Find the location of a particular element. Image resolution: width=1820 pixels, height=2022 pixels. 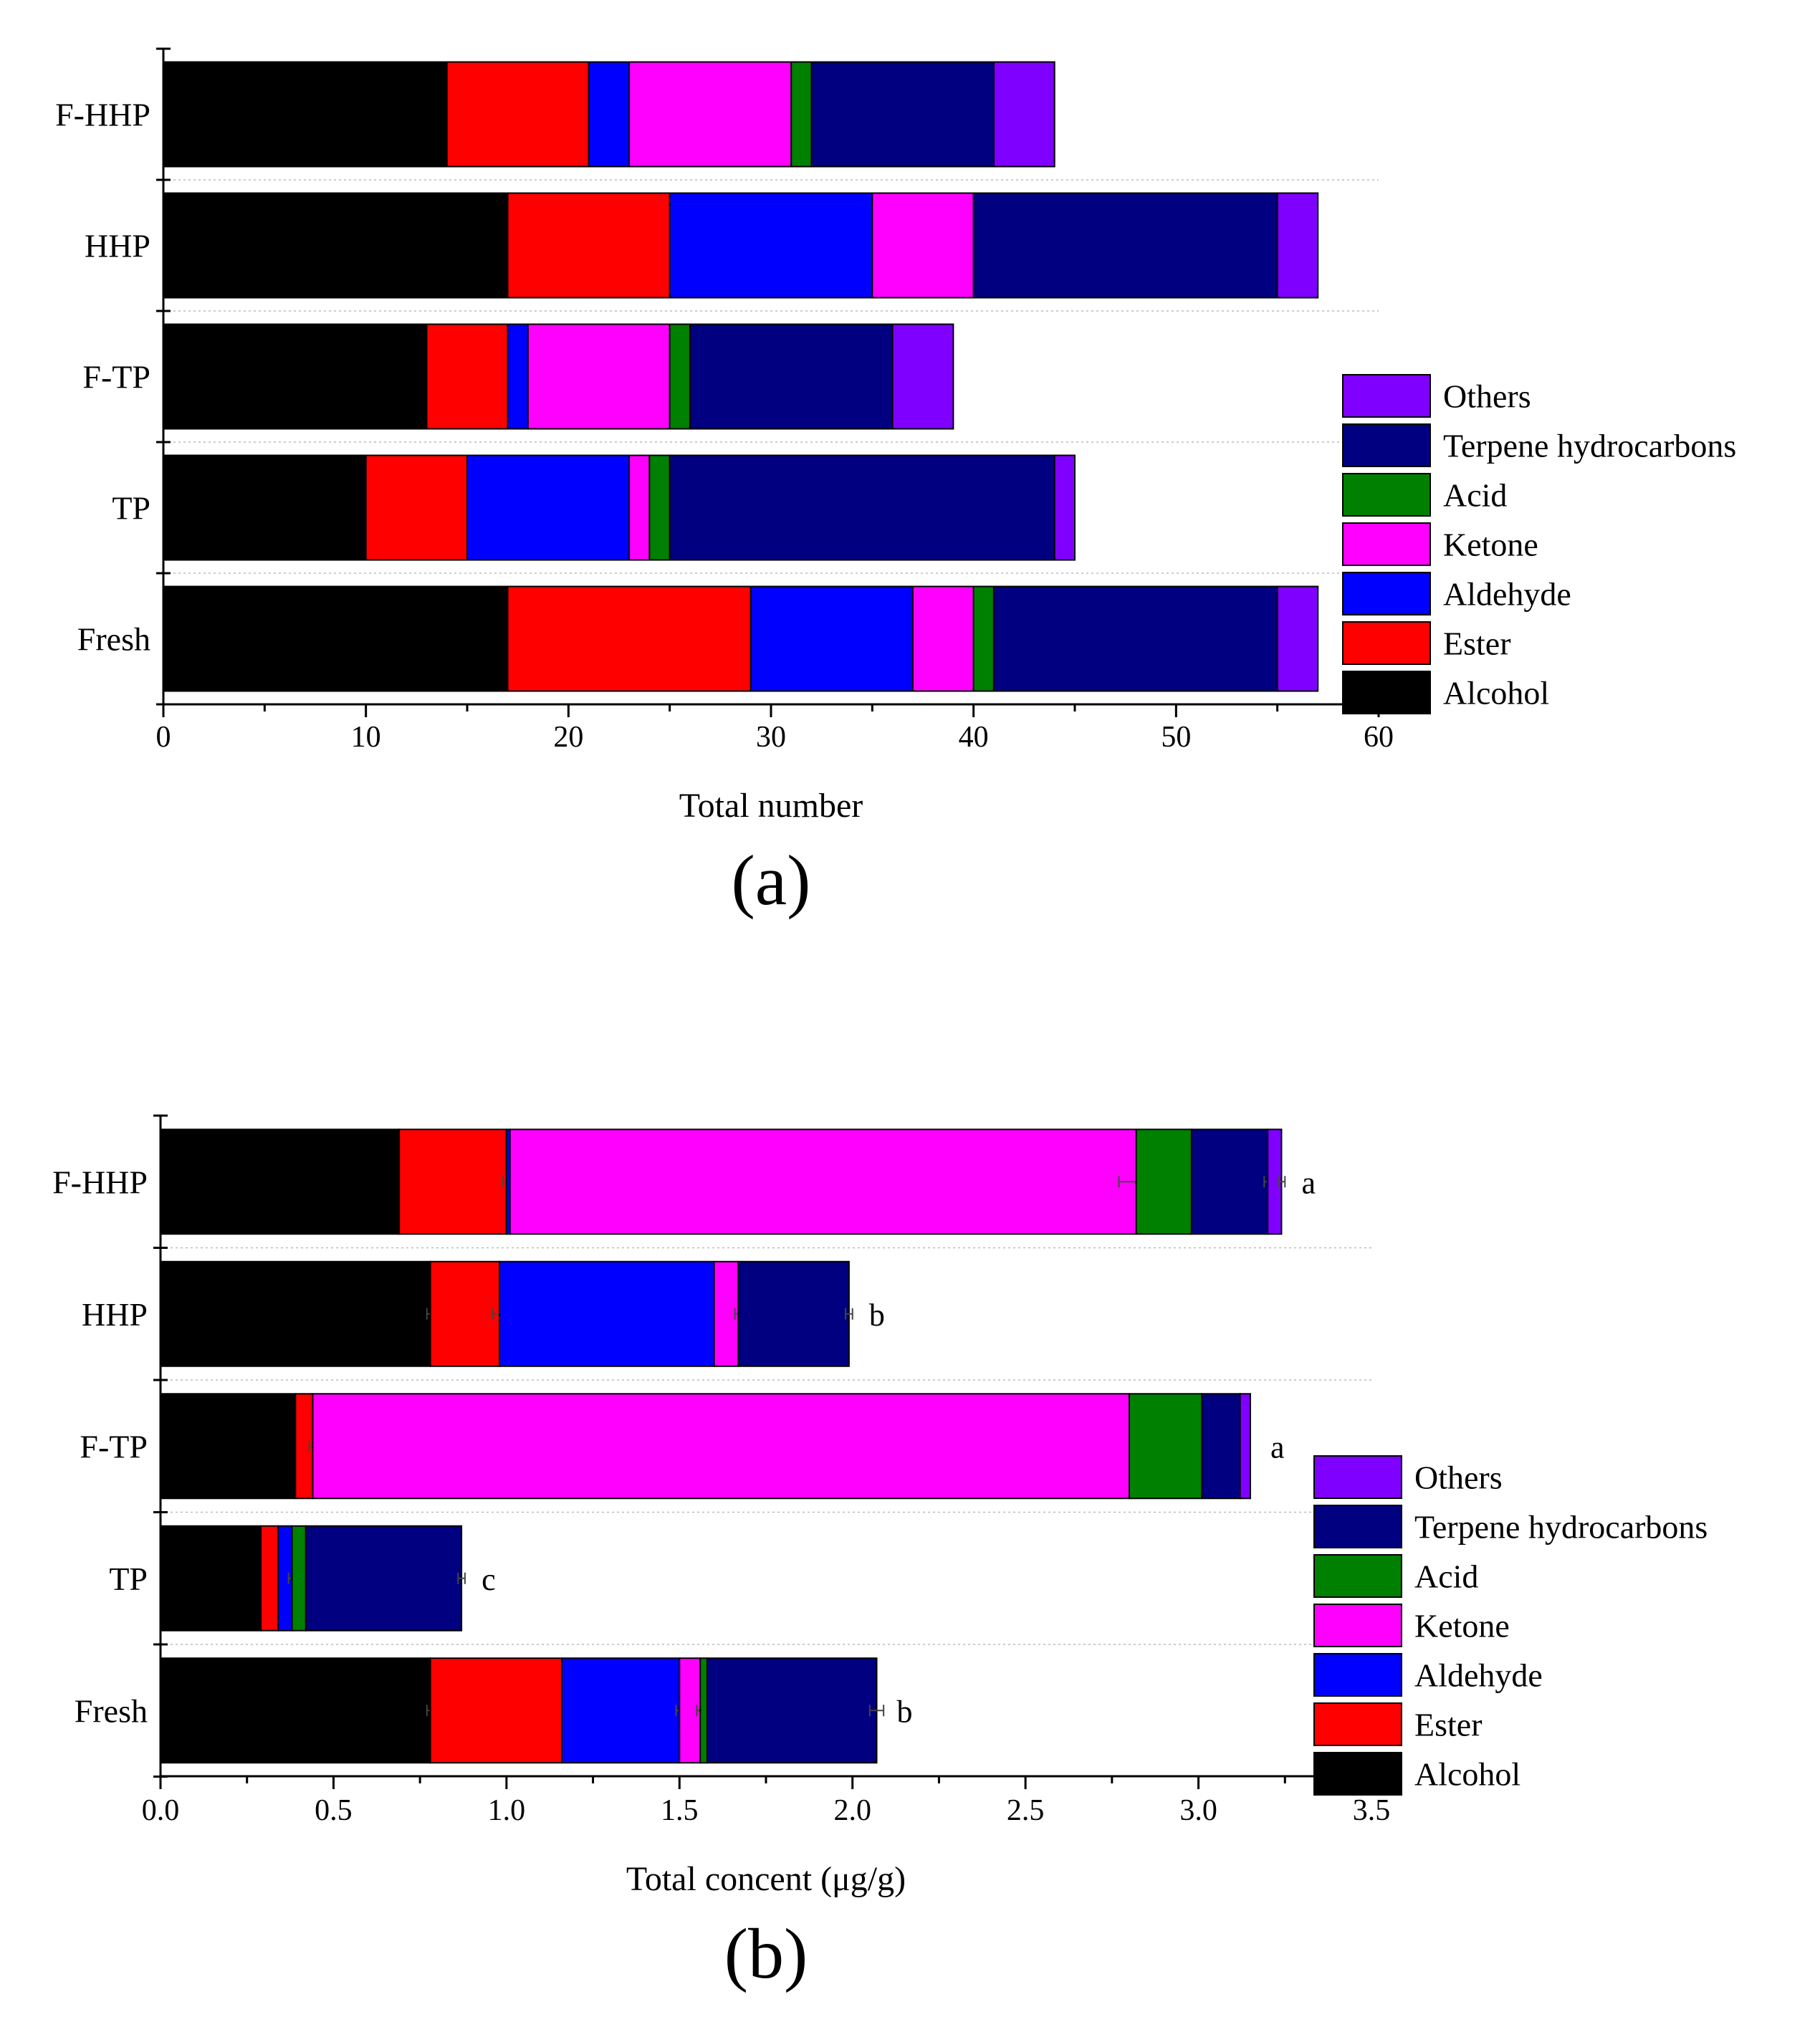

panel-a-bar-fresh-alcohol is located at coordinates (336, 638).